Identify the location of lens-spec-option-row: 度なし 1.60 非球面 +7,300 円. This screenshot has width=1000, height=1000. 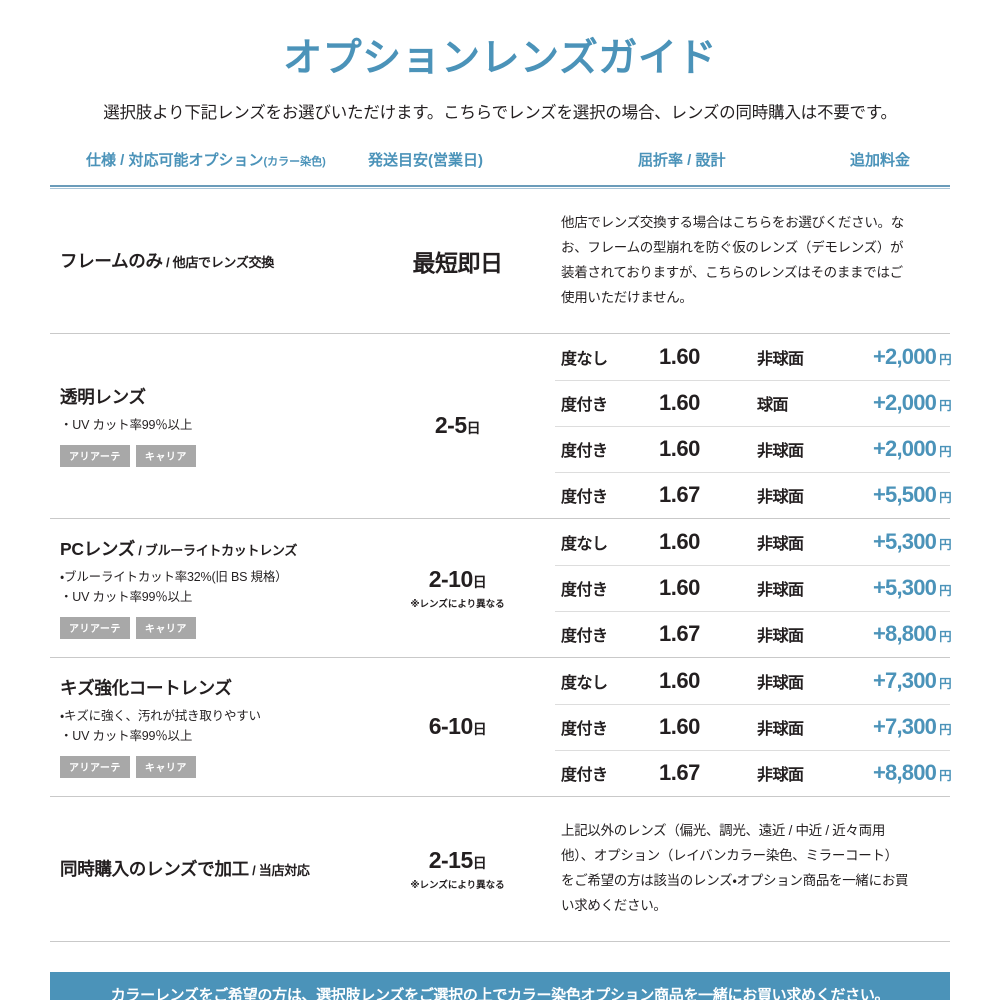
(753, 681).